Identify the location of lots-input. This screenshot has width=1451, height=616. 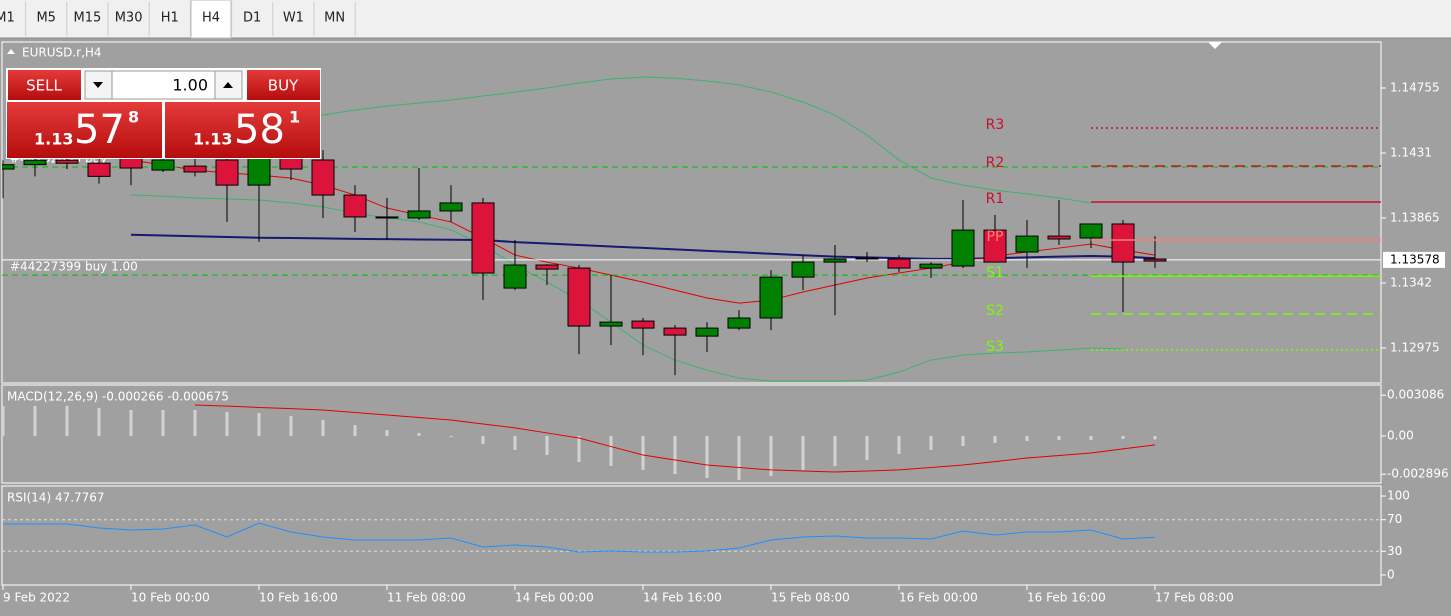
(163, 85).